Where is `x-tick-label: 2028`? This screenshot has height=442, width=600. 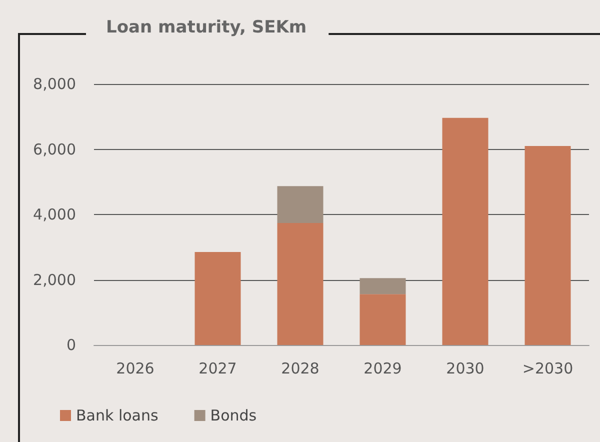 x-tick-label: 2028 is located at coordinates (300, 369).